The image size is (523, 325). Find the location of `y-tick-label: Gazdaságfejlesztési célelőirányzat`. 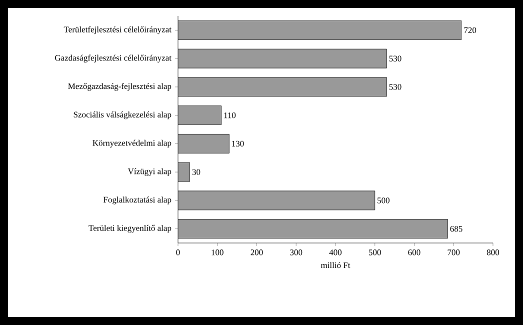

y-tick-label: Gazdaságfejlesztési célelőirányzat is located at coordinates (113, 58).